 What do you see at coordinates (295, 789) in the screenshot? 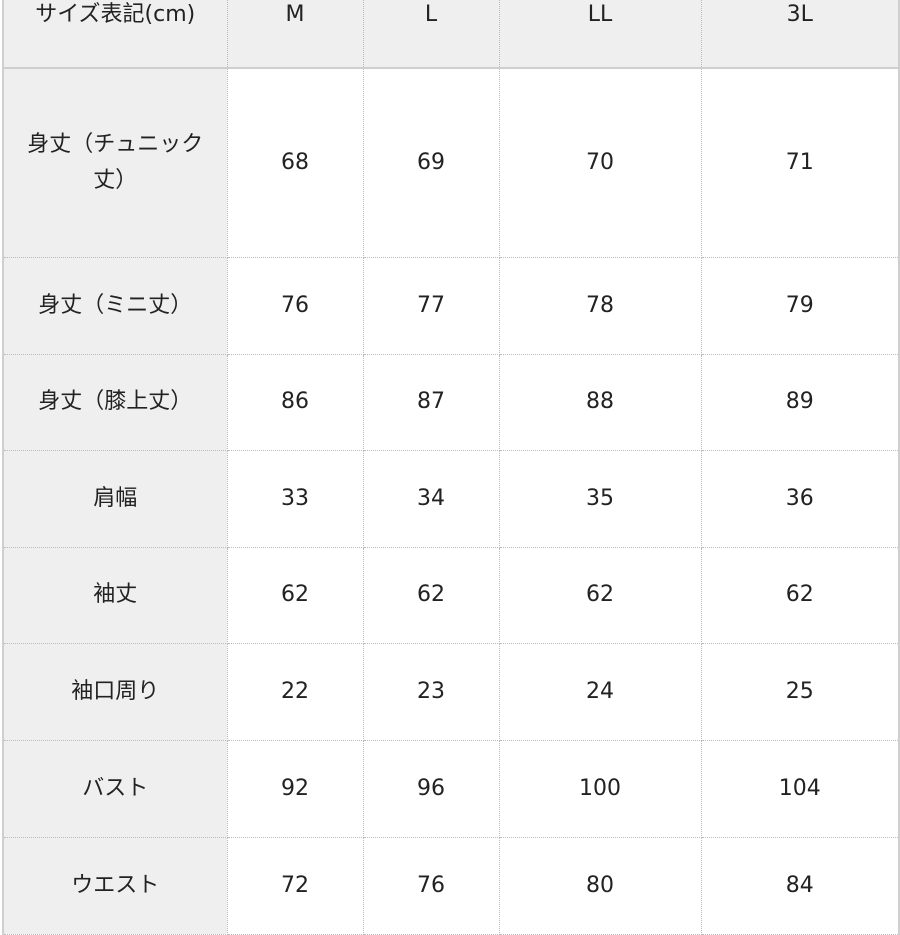
I see `size-value-cell: 92` at bounding box center [295, 789].